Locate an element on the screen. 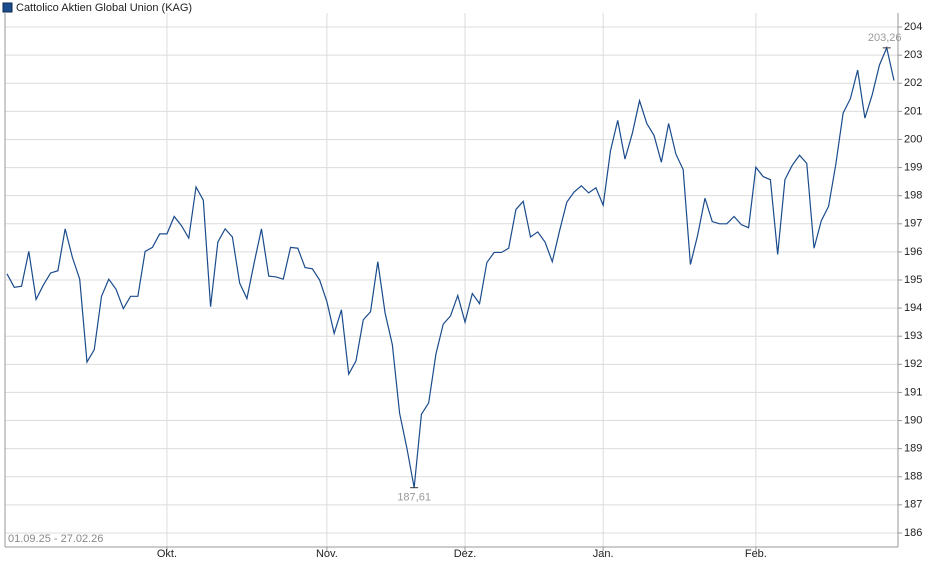  y-tick-label: 199 is located at coordinates (913, 167).